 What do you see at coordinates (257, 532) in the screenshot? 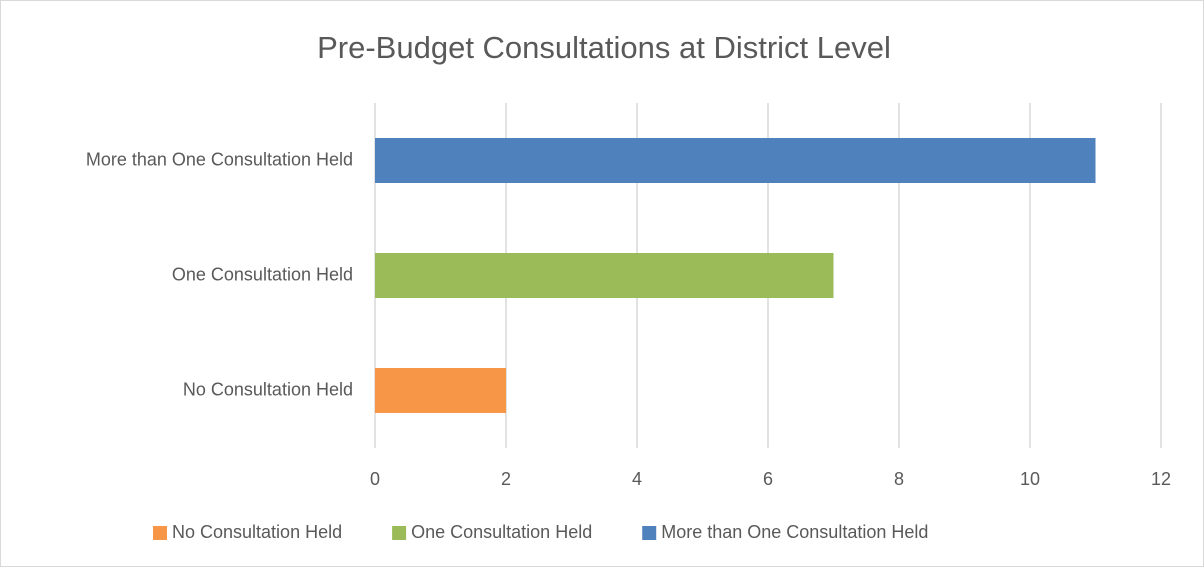
I see `legend-label: No Consultation Held` at bounding box center [257, 532].